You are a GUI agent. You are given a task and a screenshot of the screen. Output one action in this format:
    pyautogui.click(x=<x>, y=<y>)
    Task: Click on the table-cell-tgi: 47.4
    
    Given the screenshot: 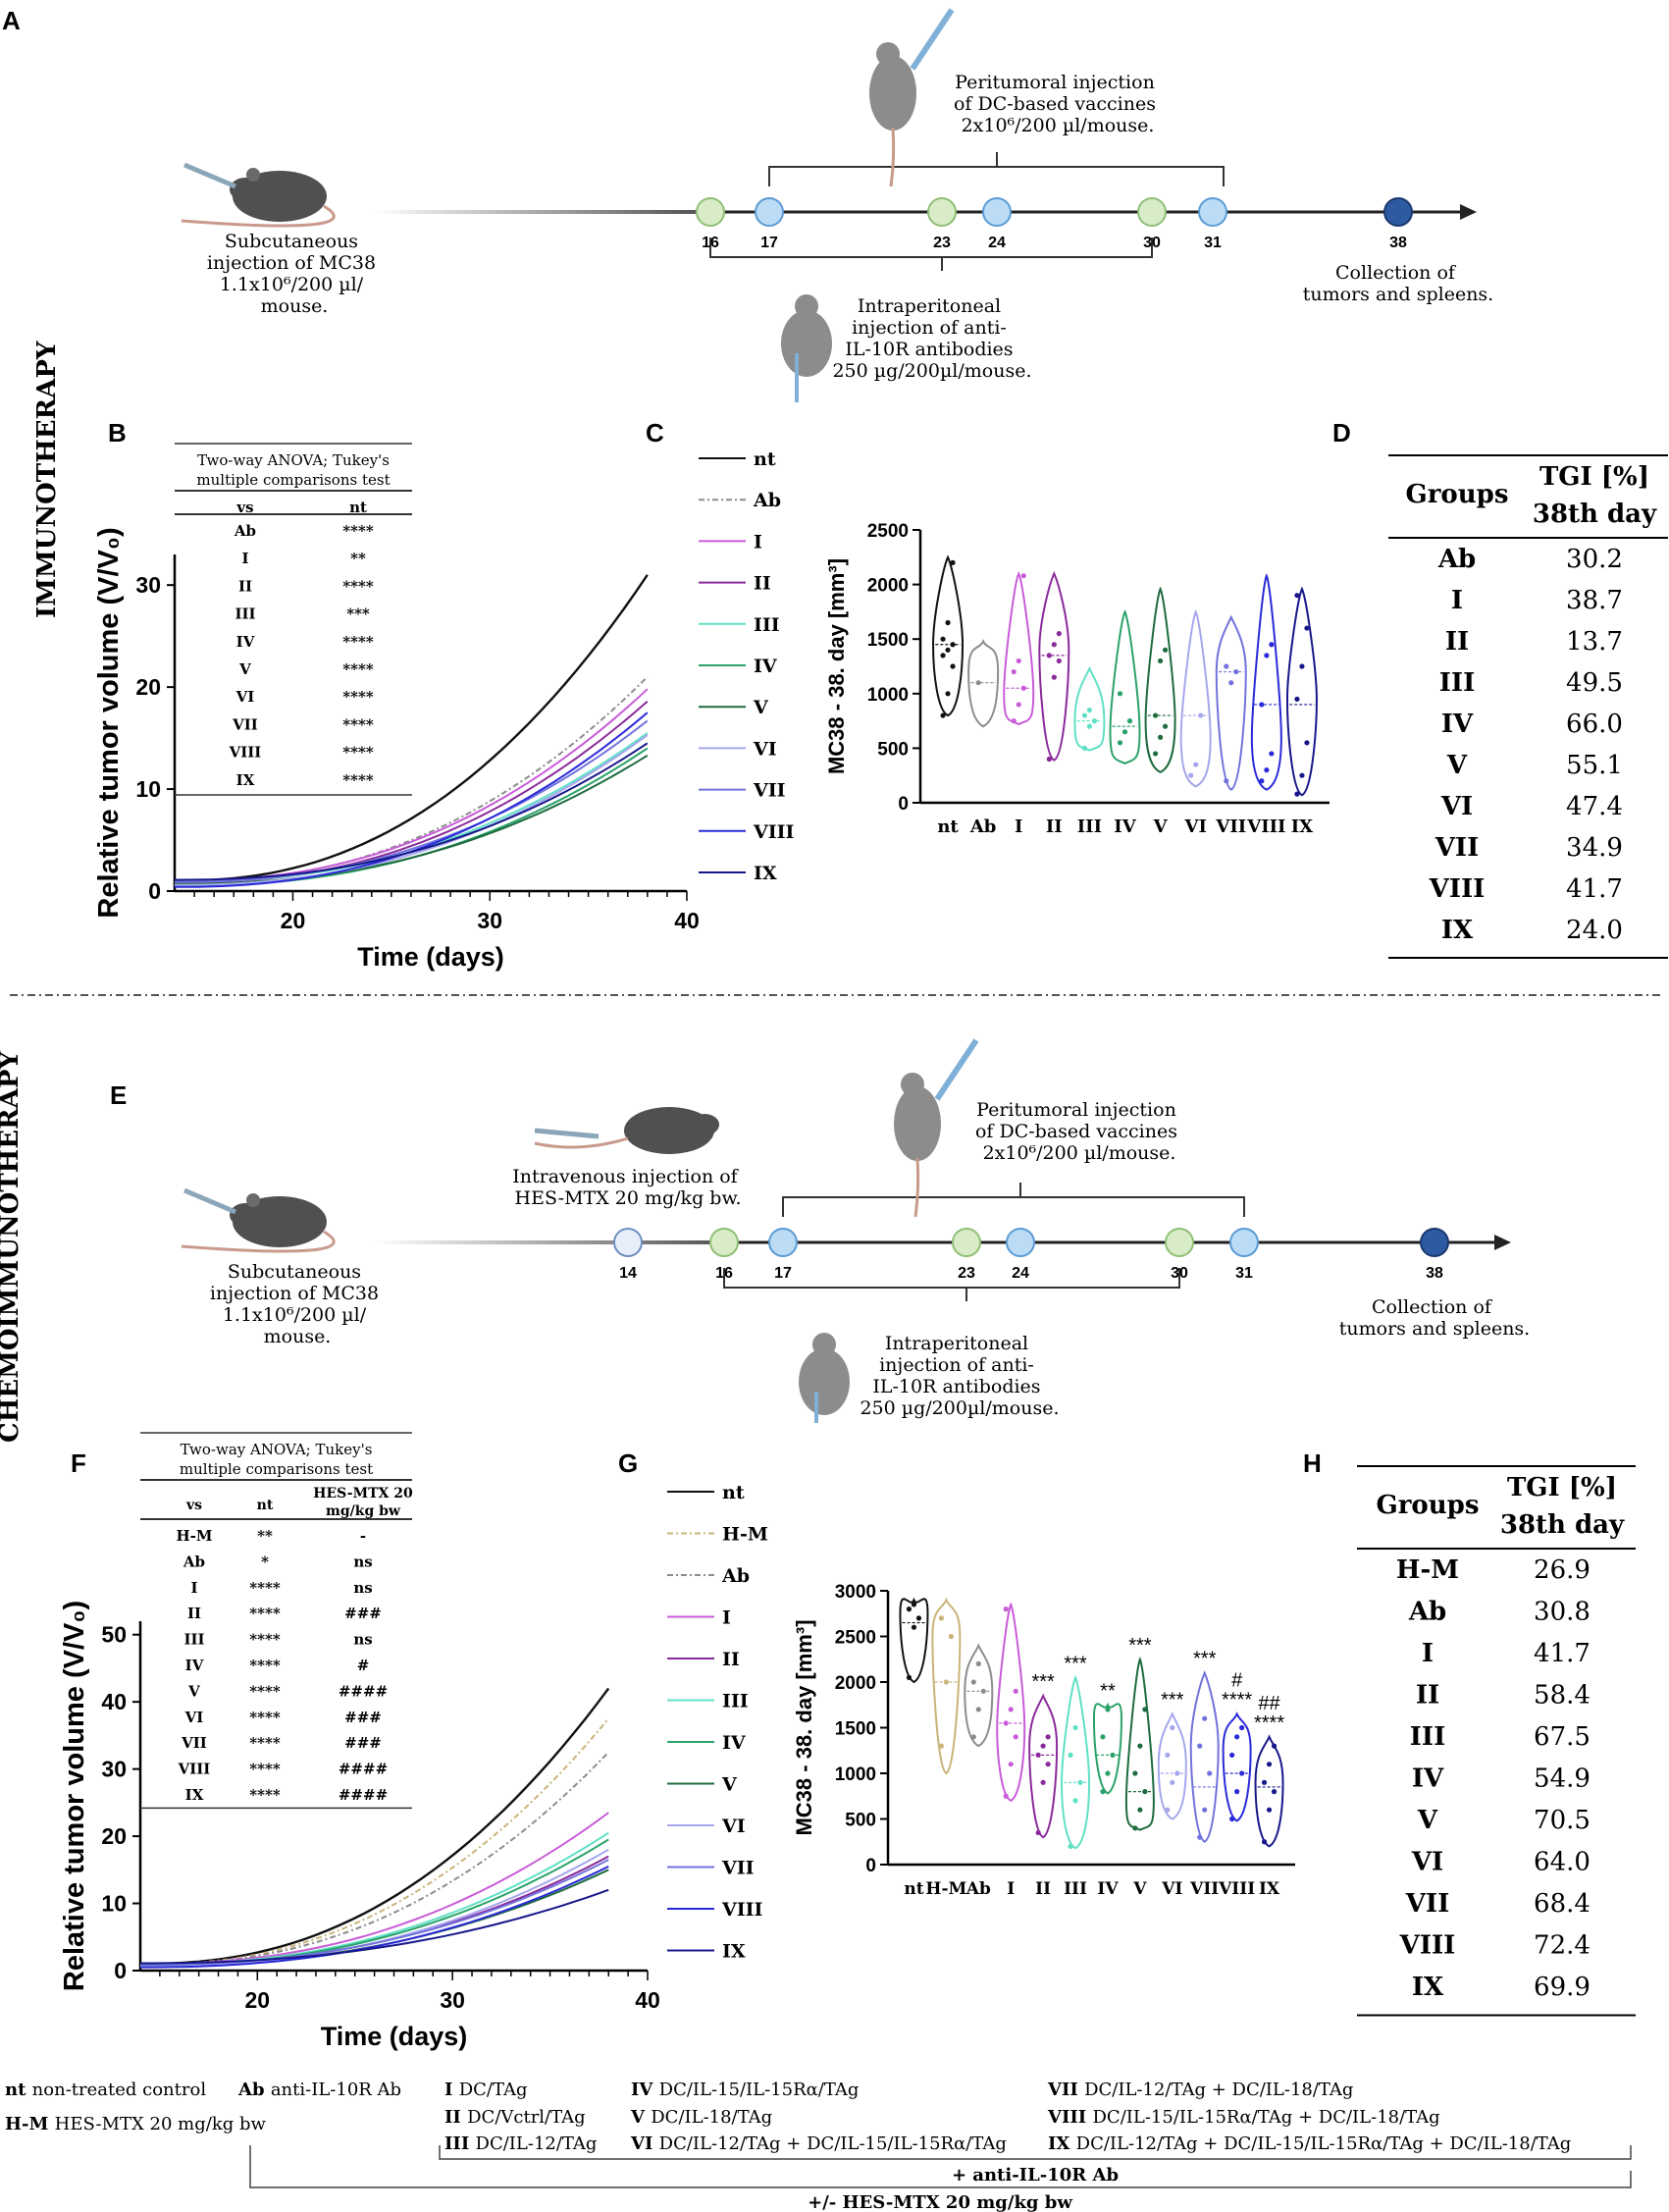 What is the action you would take?
    pyautogui.click(x=1594, y=807)
    